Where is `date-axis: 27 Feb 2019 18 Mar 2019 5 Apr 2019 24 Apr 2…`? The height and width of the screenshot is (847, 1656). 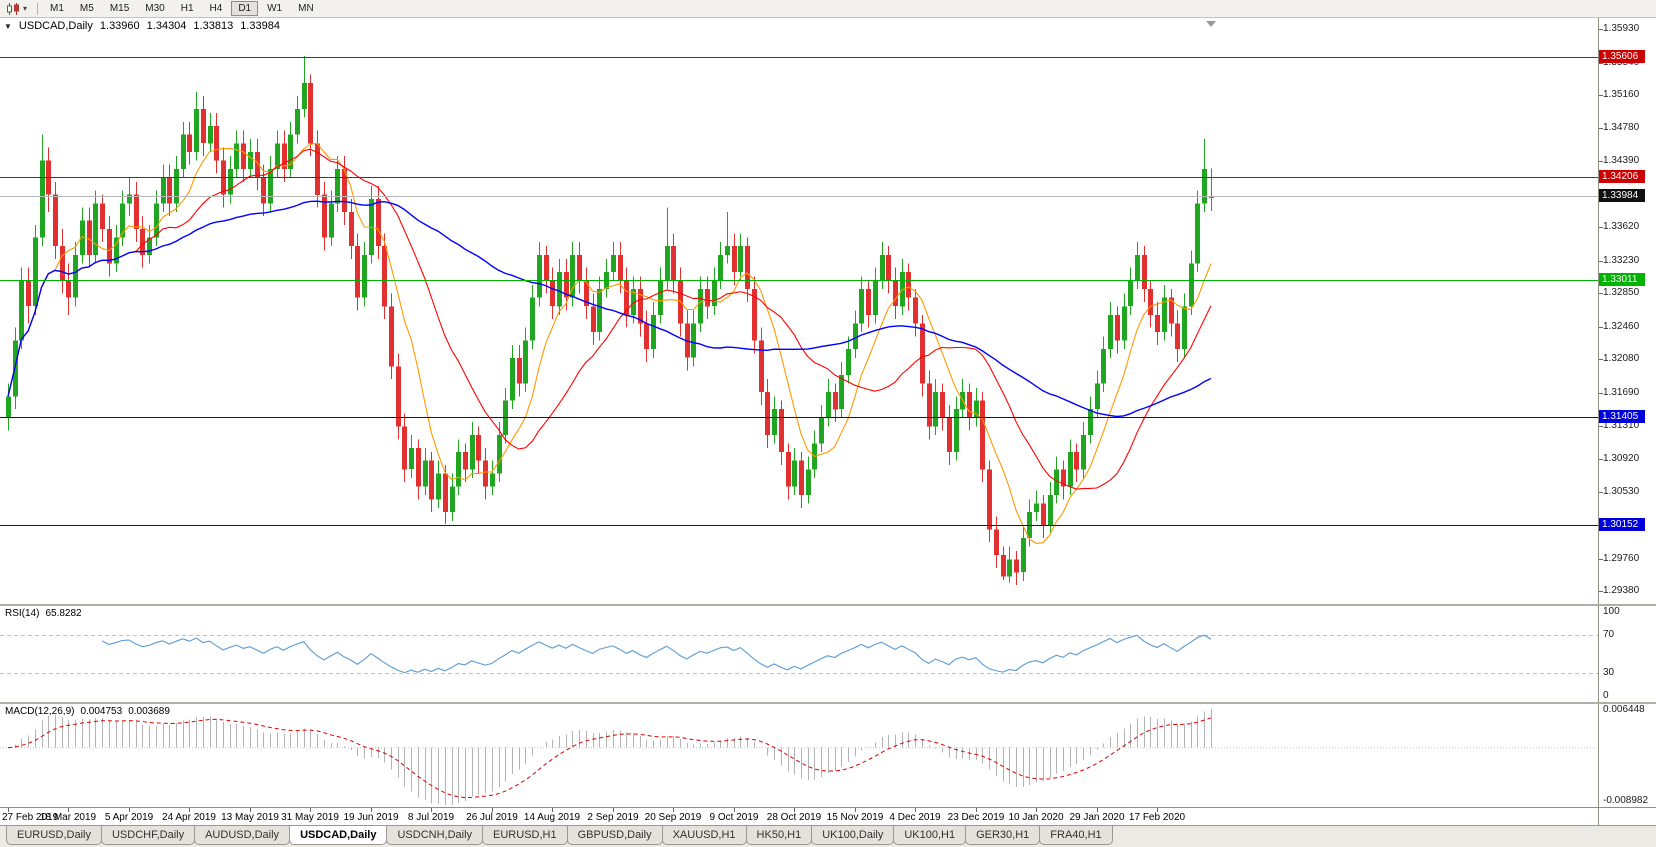
date-axis: 27 Feb 2019 18 Mar 2019 5 Apr 2019 24 Apr 2… is located at coordinates (799, 816).